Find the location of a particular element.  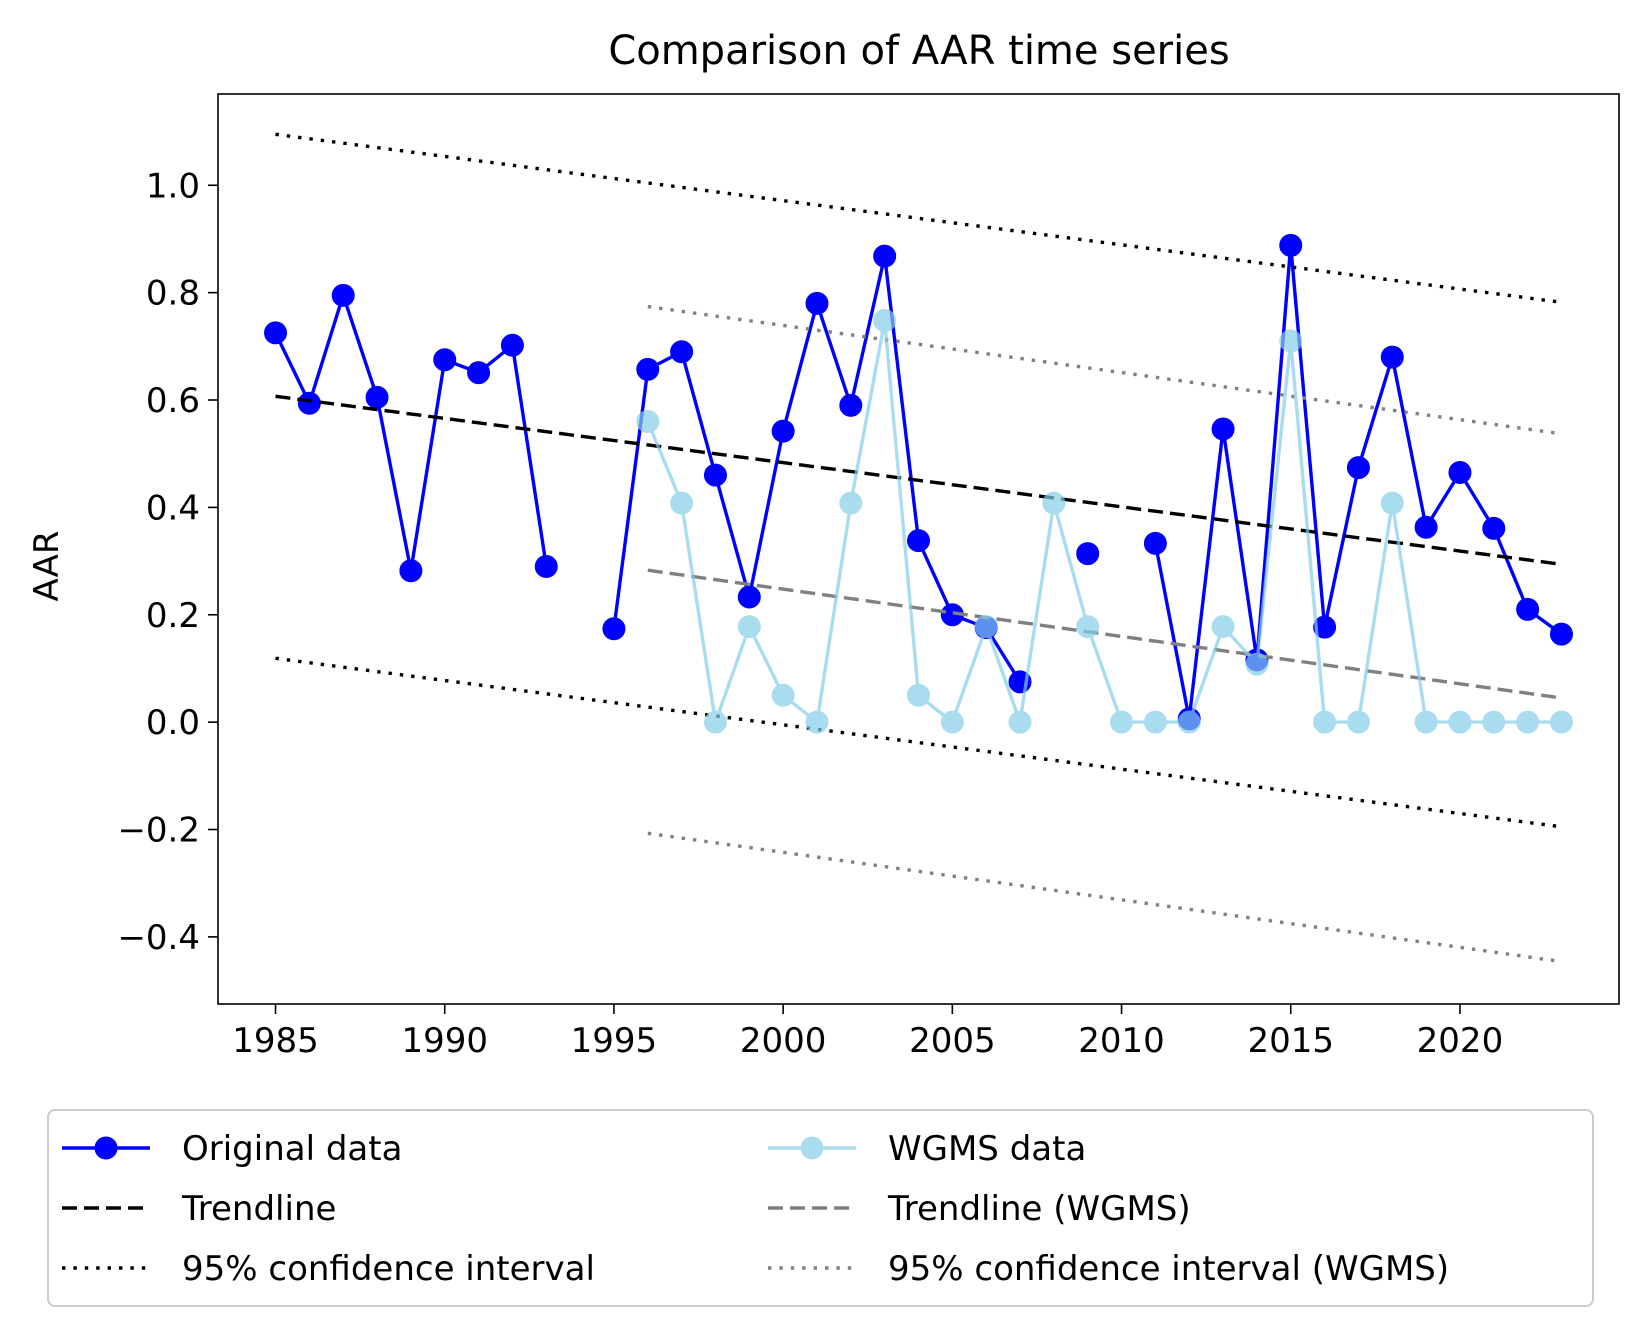

y-tick-label: 0.8 is located at coordinates (173, 294).